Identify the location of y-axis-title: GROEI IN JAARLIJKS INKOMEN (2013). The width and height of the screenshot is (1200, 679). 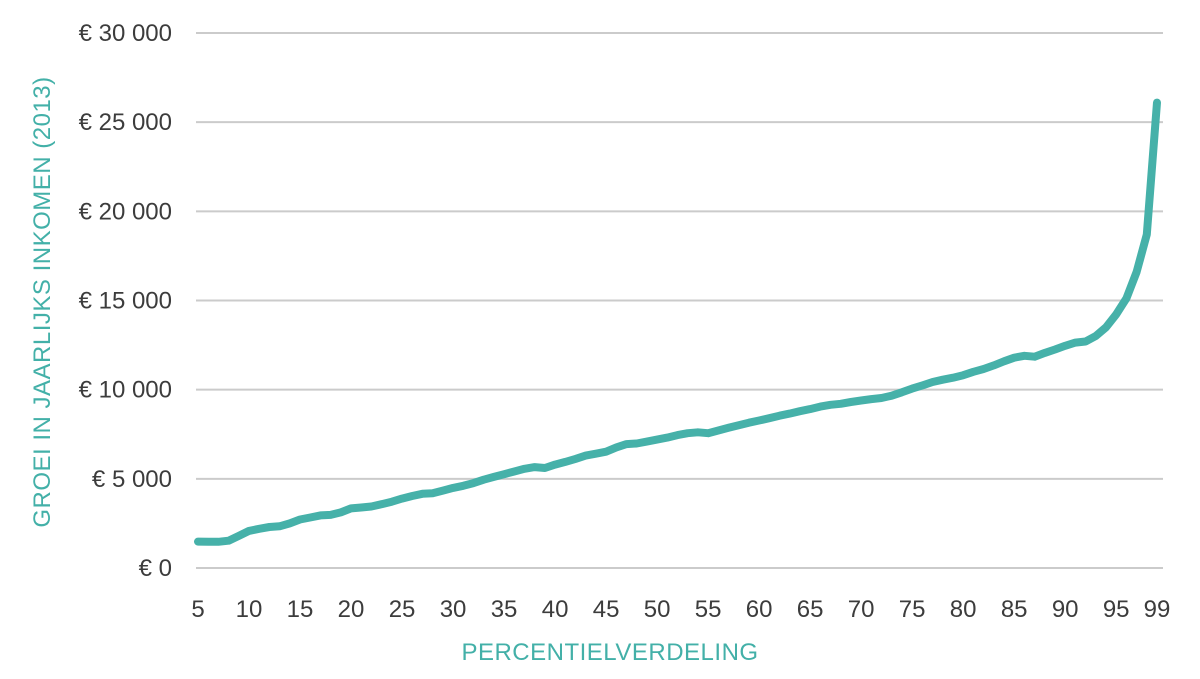
(42, 301).